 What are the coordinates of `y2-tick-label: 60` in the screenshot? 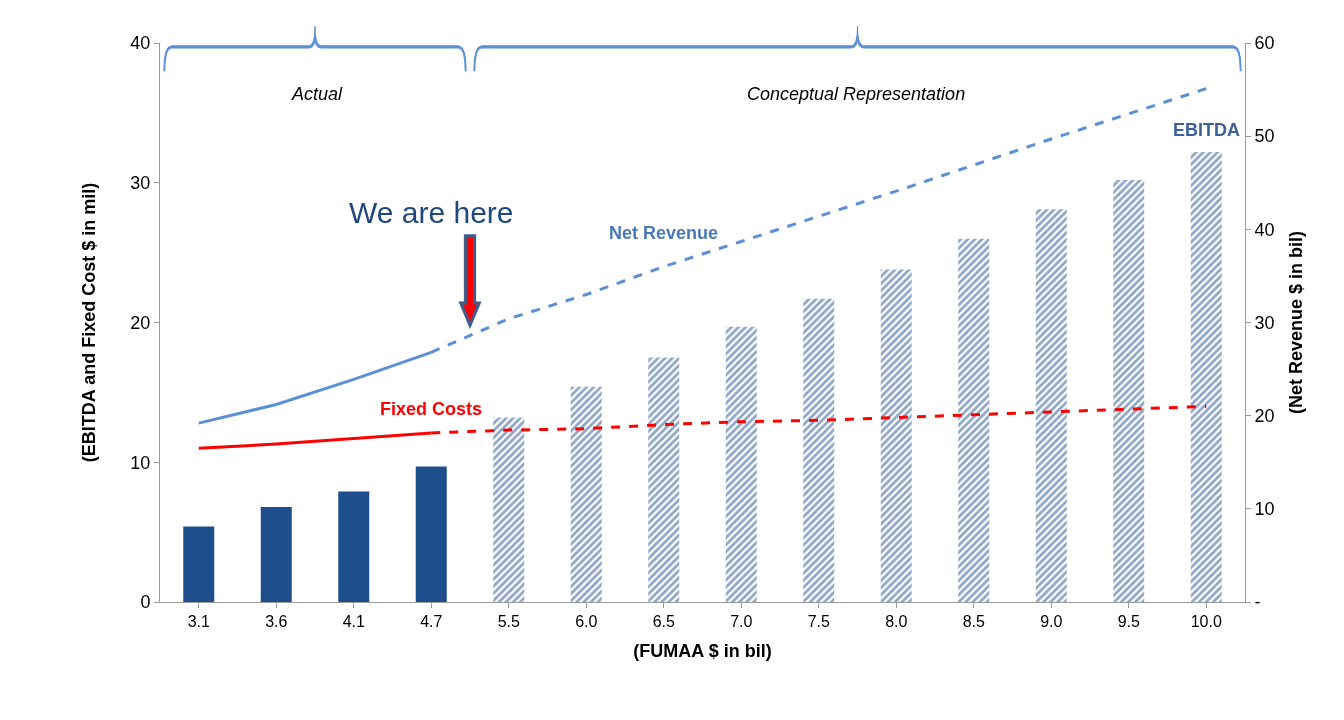 It's located at (1264, 43).